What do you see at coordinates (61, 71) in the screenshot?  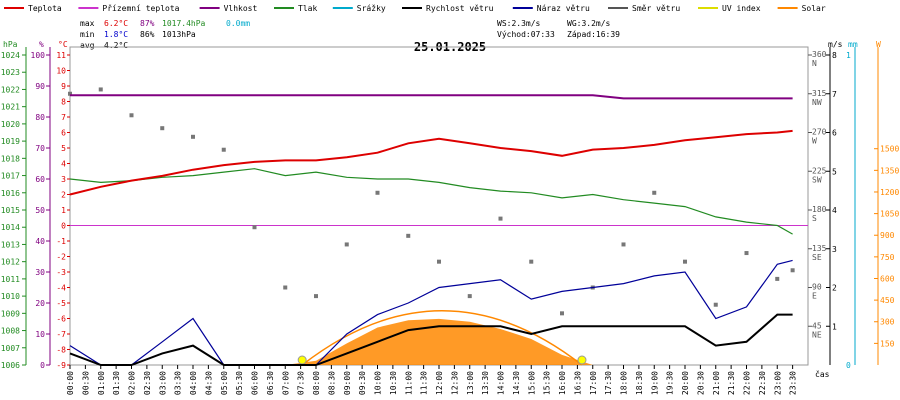 I see `degc-tick-label: 10` at bounding box center [61, 71].